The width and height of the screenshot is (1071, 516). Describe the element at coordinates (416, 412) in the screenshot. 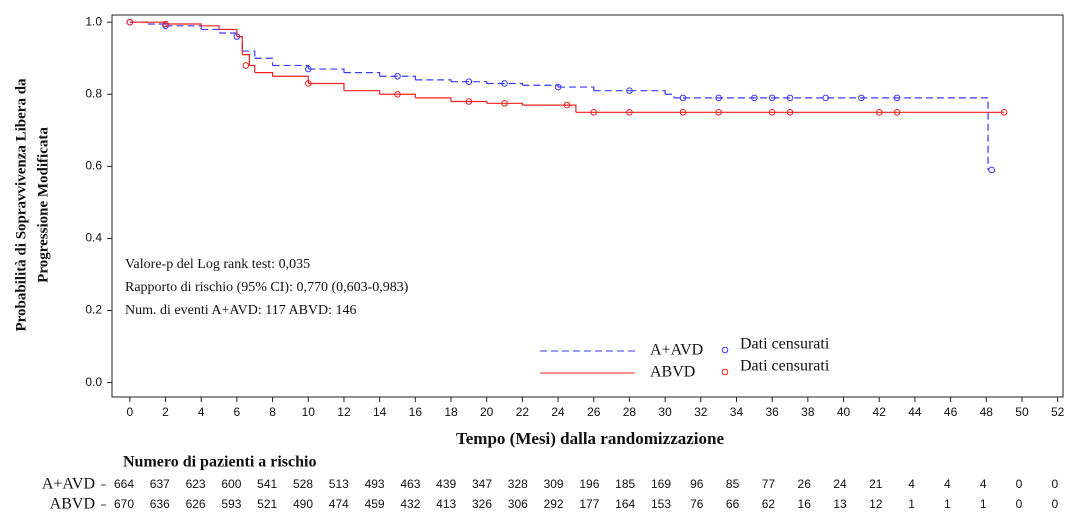

I see `x-tick-label: 16` at that location.